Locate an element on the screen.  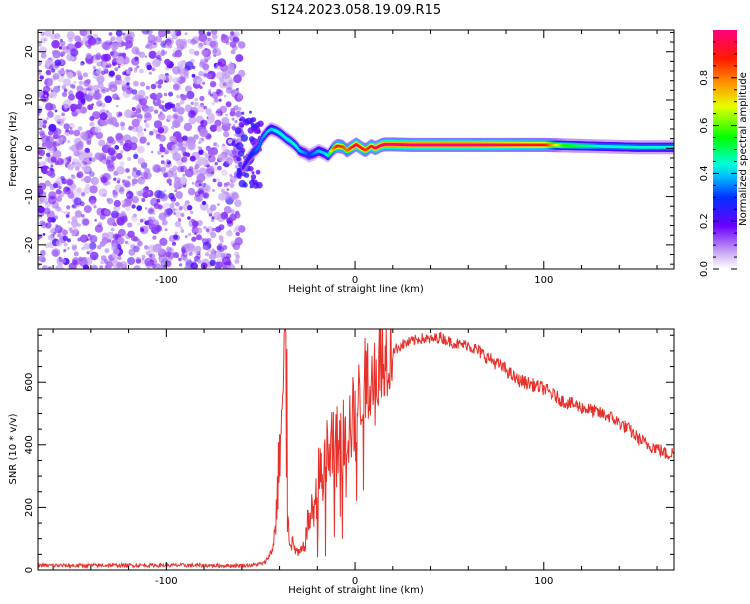
y-tick-label: 0 is located at coordinates (29, 570).